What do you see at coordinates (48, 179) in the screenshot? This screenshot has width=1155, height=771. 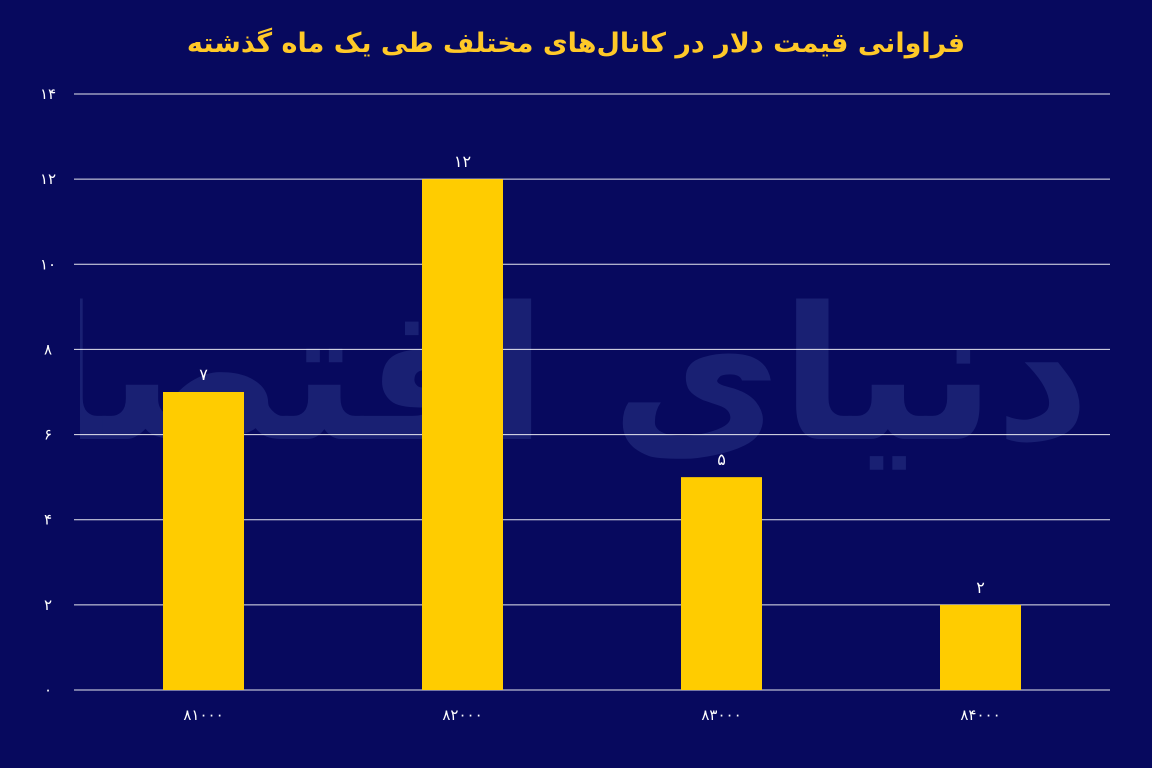 I see `y-tick-label: ۱۲` at bounding box center [48, 179].